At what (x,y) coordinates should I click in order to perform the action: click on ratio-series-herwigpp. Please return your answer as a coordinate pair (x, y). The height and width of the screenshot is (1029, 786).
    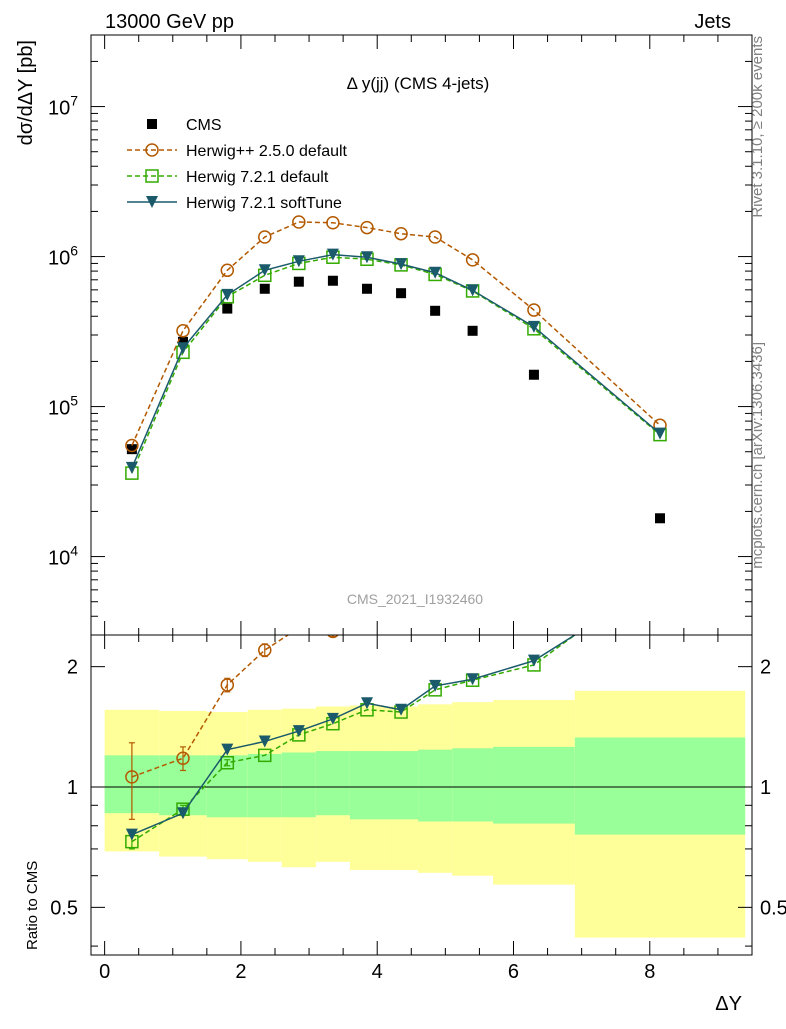
    Looking at the image, I should click on (264, 721).